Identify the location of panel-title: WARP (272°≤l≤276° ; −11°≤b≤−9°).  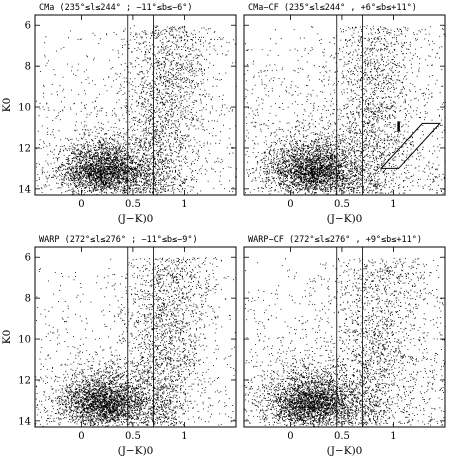
(118, 240).